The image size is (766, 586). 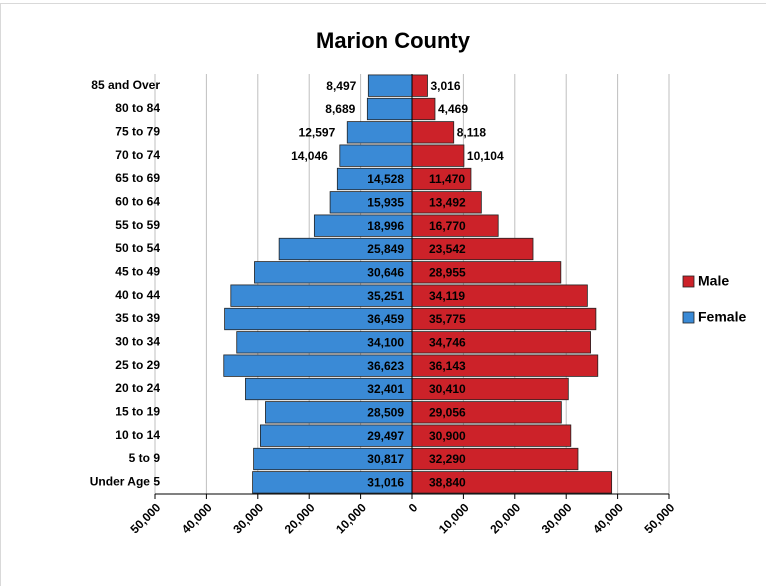 What do you see at coordinates (309, 156) in the screenshot?
I see `data-label: 14,046` at bounding box center [309, 156].